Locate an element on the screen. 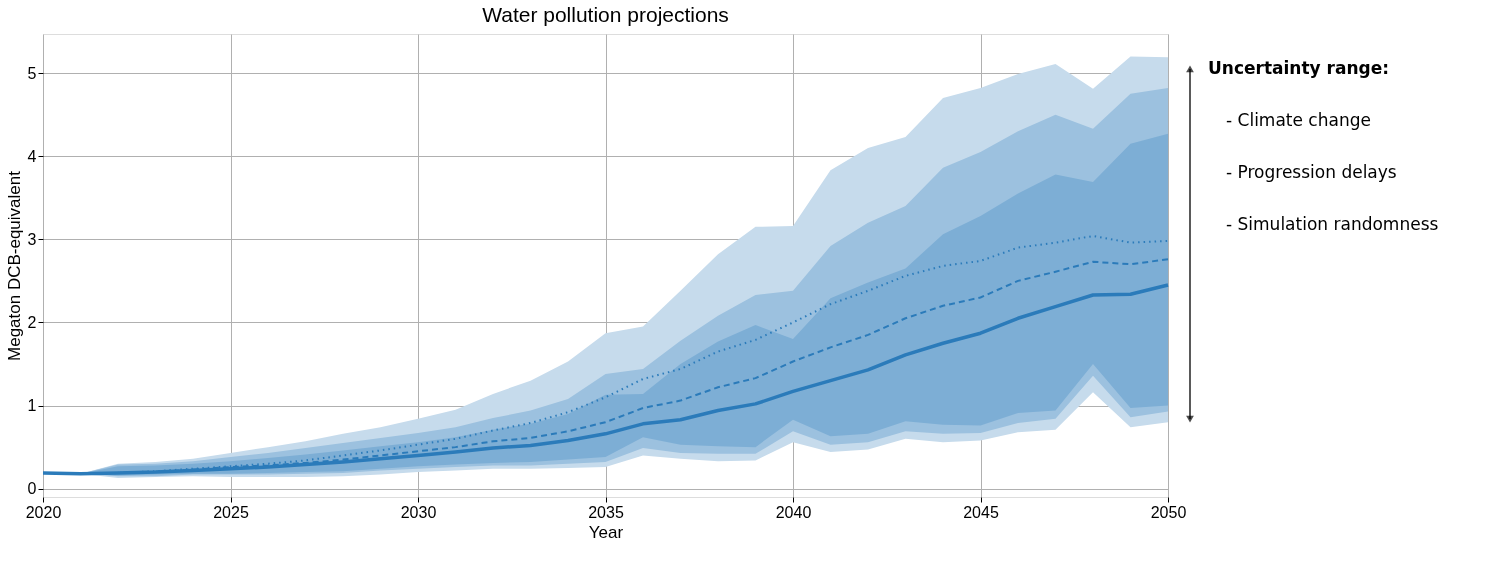  y-tick-label: 3 is located at coordinates (32, 239).